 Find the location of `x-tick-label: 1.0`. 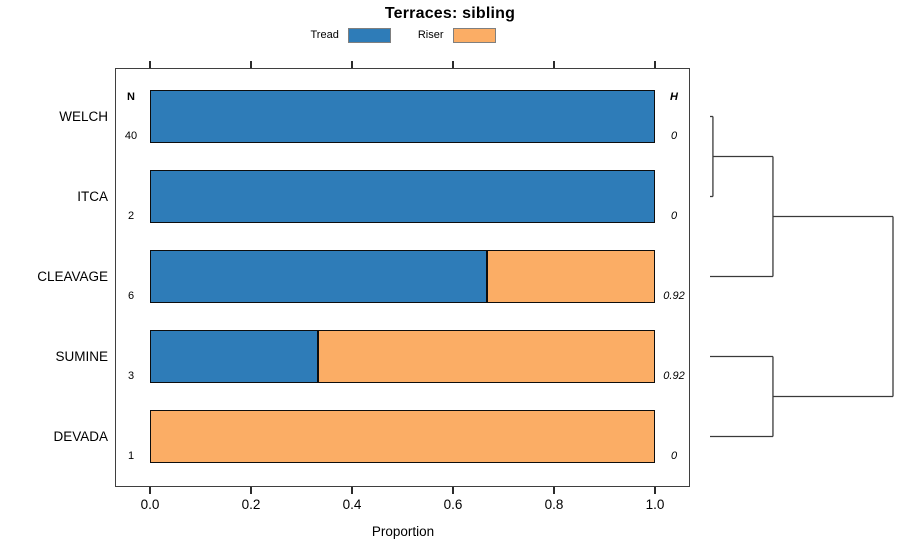

x-tick-label: 1.0 is located at coordinates (655, 504).